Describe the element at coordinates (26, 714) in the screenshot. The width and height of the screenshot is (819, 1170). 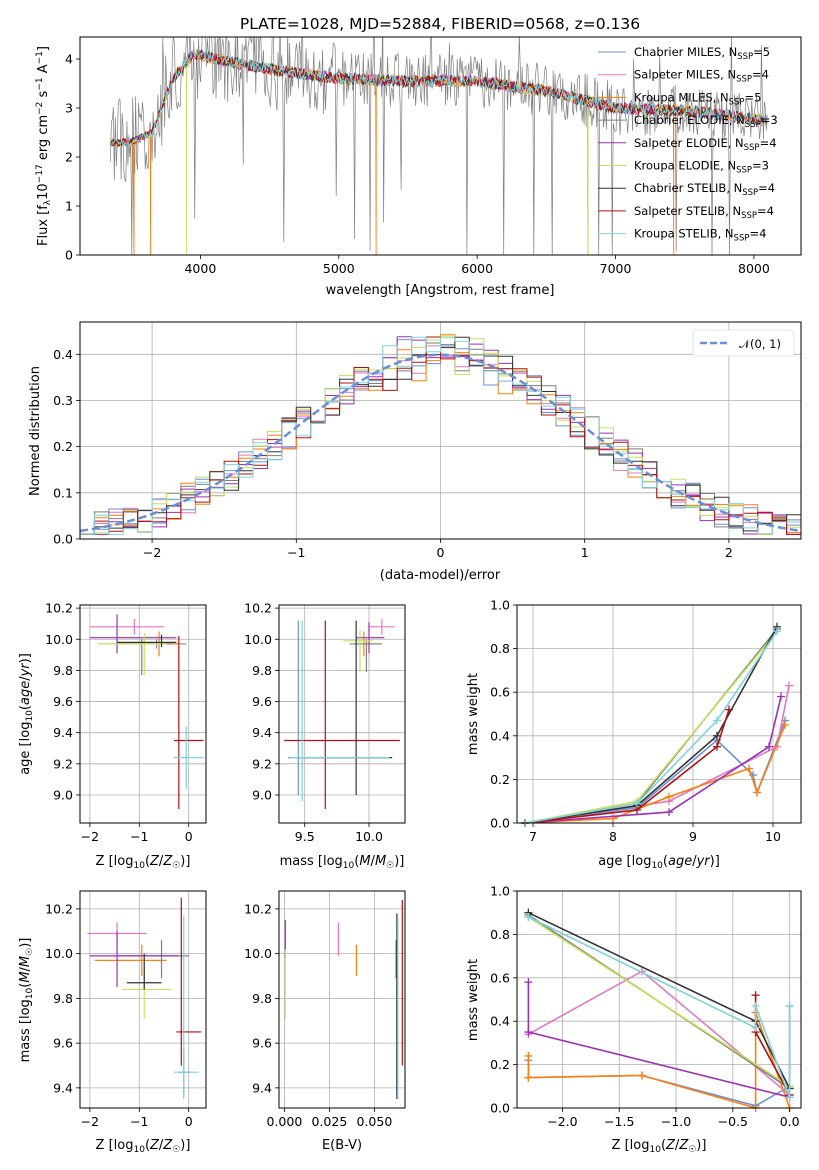
I see `age-vs-z-ylabel: age [log10(age/yr)]` at that location.